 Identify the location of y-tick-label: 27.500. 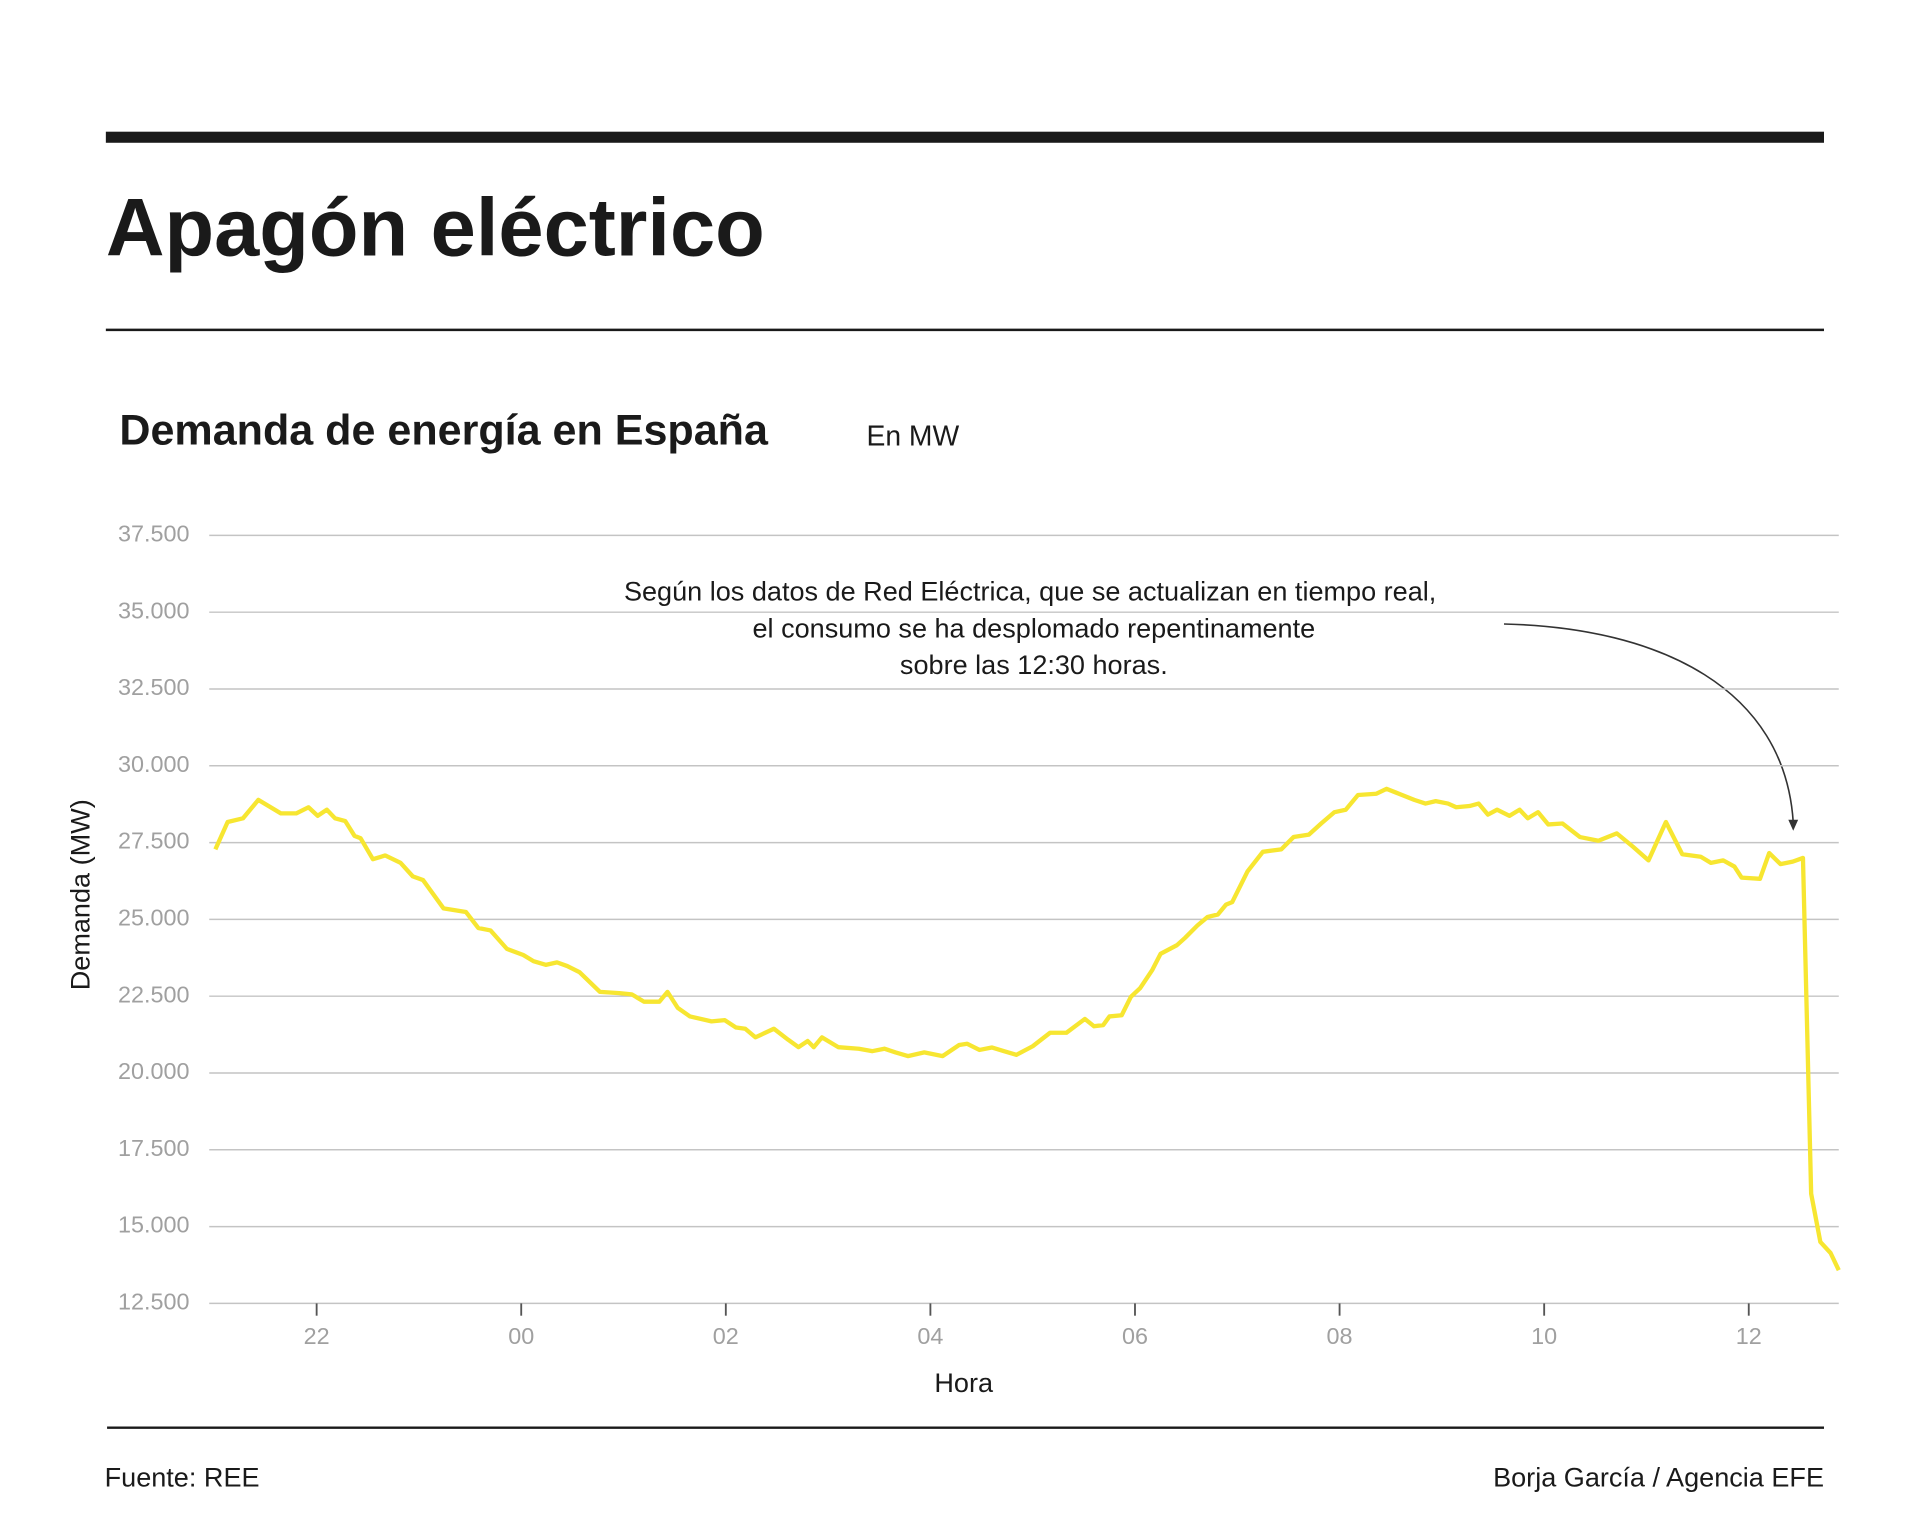
(154, 841).